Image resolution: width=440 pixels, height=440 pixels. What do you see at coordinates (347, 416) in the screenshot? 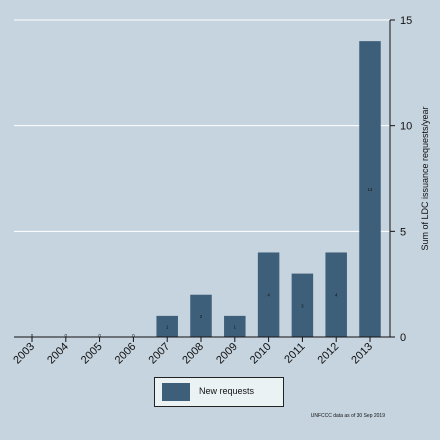
I see `source-note: UNFCCC data as of 30 Sep 2019` at bounding box center [347, 416].